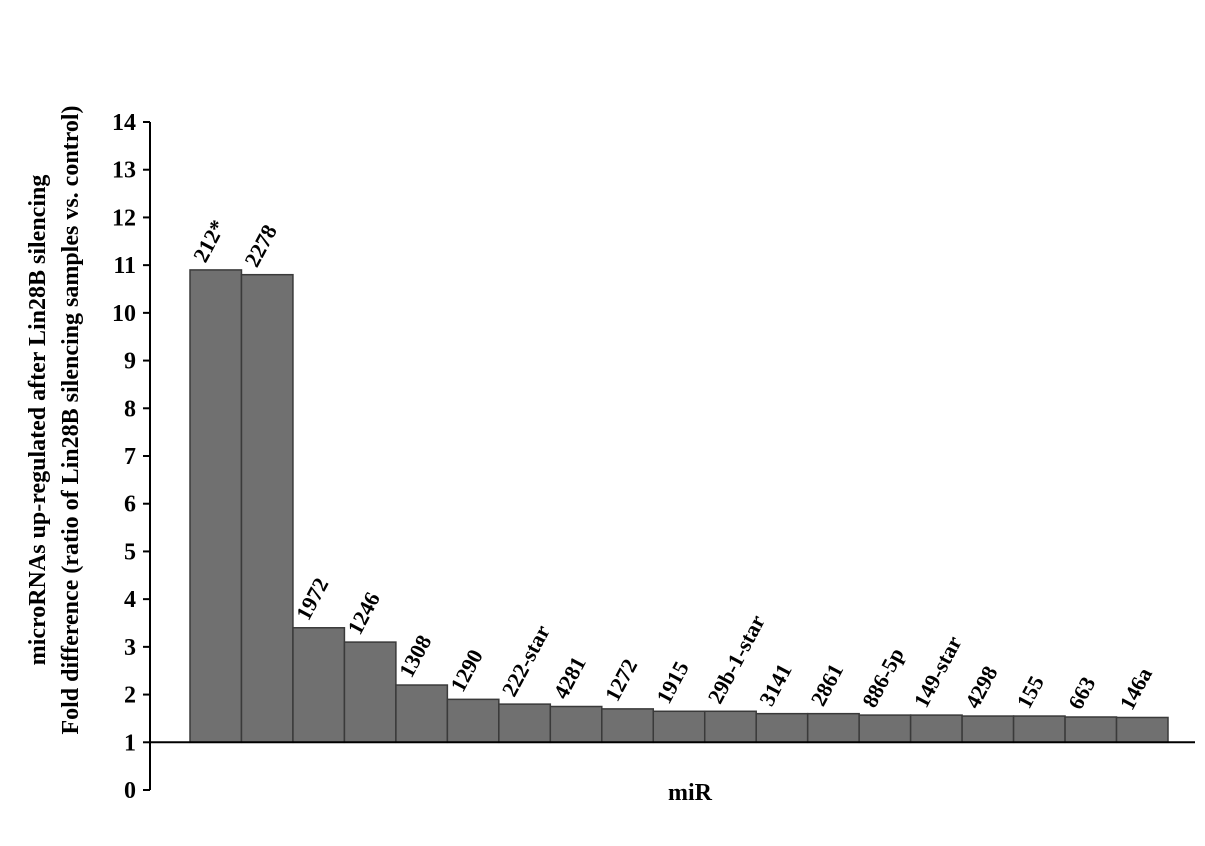 The width and height of the screenshot is (1205, 846). I want to click on bar-label: 2278, so click(260, 245).